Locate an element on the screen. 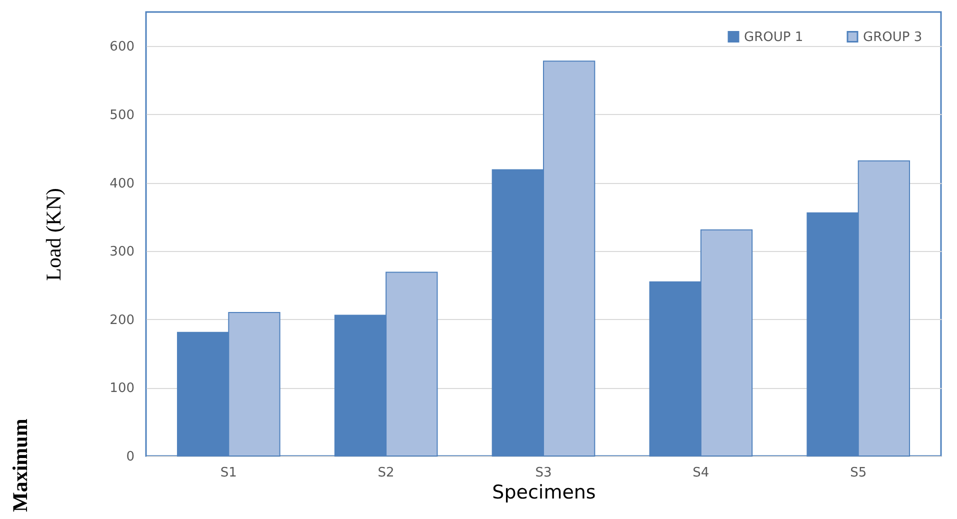  x-tick-label: S1 is located at coordinates (228, 473).